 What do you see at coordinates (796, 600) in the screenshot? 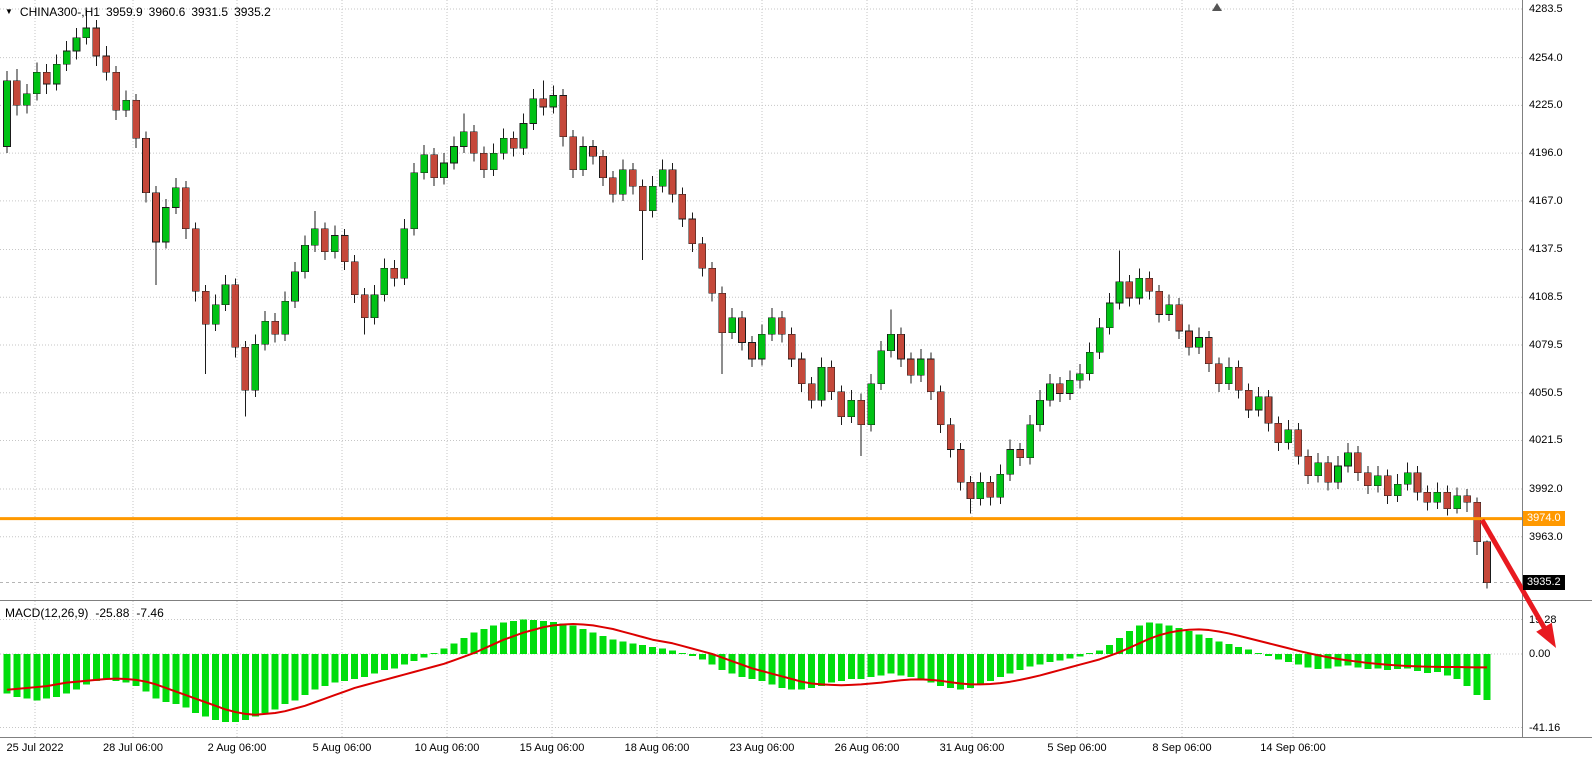
I see `panel-separator` at bounding box center [796, 600].